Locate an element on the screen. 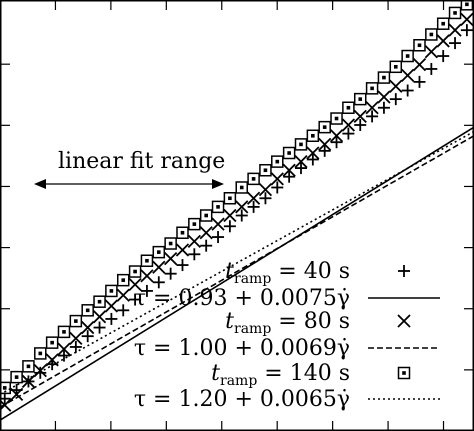  legend-sample-cross is located at coordinates (404, 321).